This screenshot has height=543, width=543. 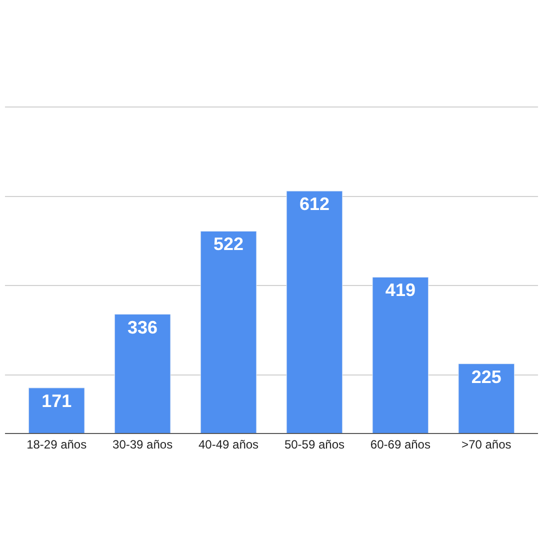 What do you see at coordinates (486, 376) in the screenshot?
I see `data-label: 225` at bounding box center [486, 376].